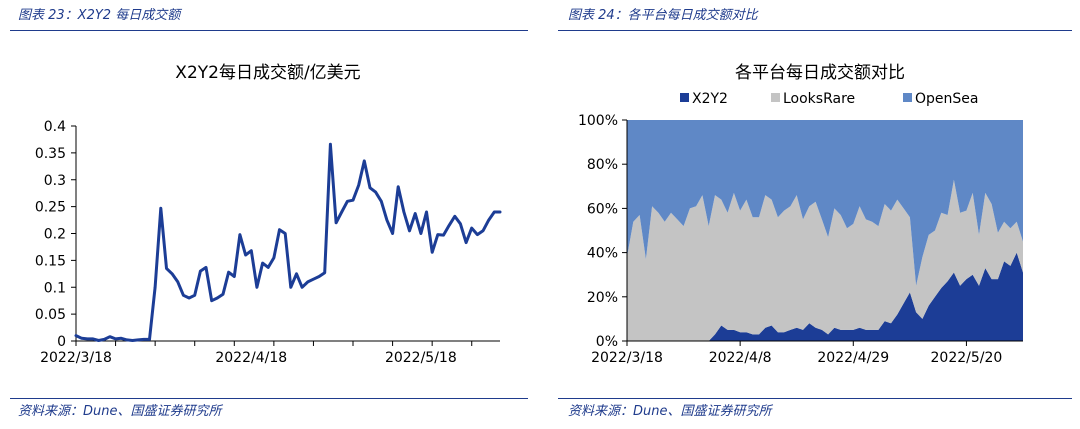 The image size is (1080, 429). What do you see at coordinates (663, 15) in the screenshot?
I see `right-figure-caption: 图表 24：各平台每日成交额对比` at bounding box center [663, 15].